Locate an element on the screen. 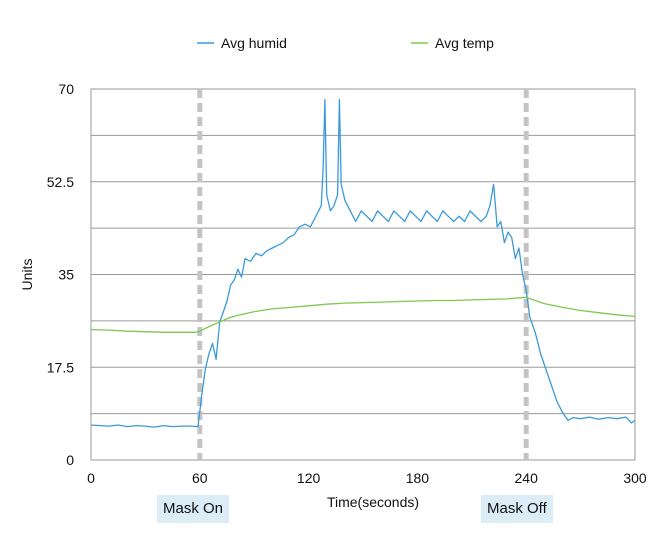 The width and height of the screenshot is (662, 547). y-tick-label: 0 is located at coordinates (70, 460).